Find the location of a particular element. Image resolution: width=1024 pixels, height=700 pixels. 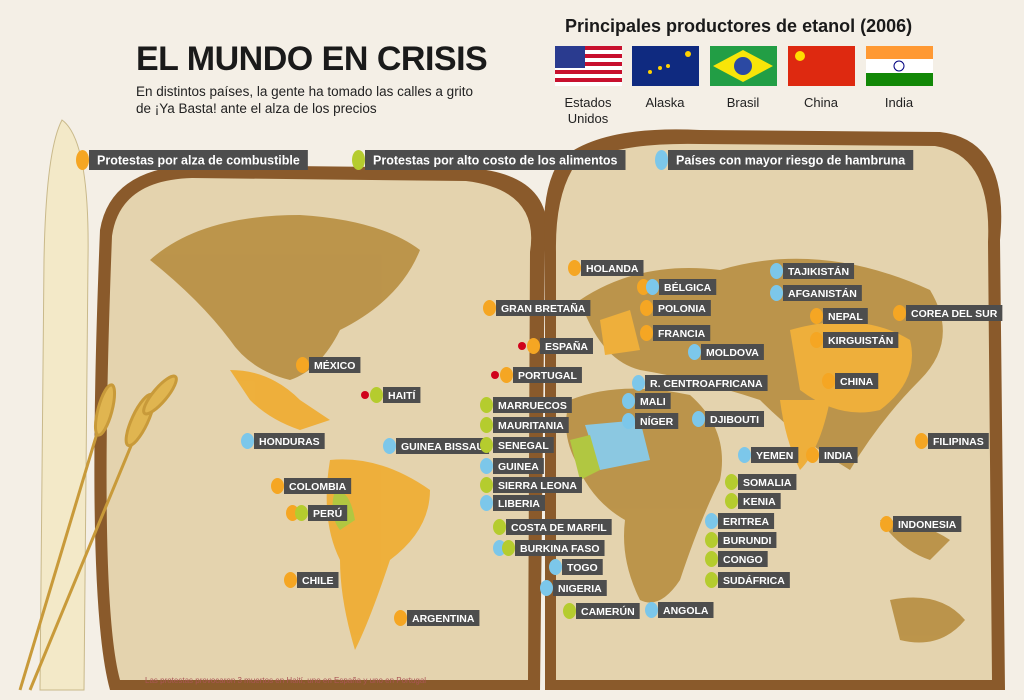

flags is located at coordinates (744, 66).